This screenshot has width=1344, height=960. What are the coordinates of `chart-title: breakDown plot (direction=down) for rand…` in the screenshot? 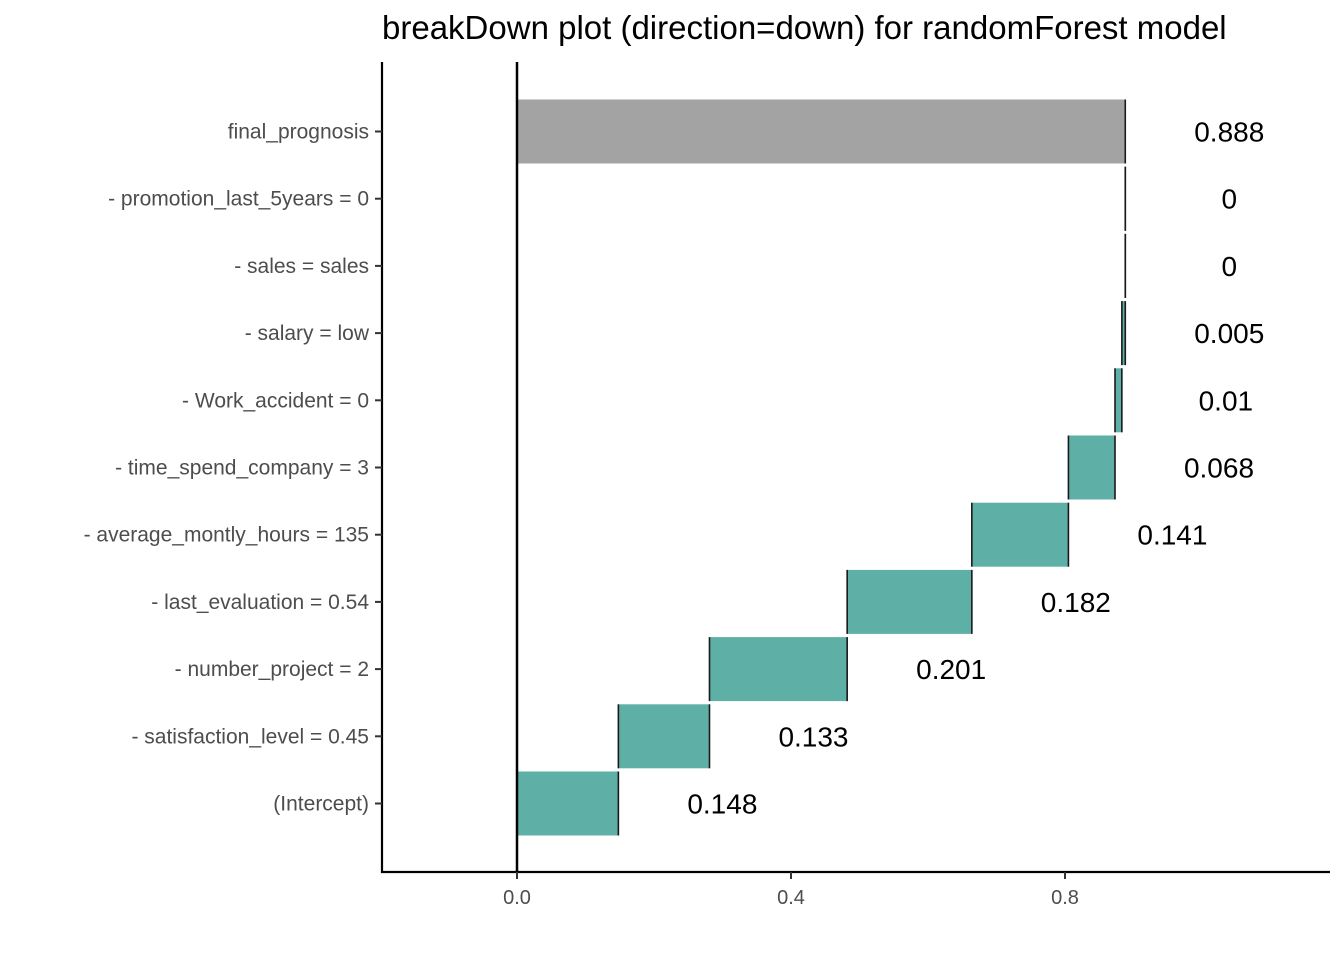 It's located at (804, 27).